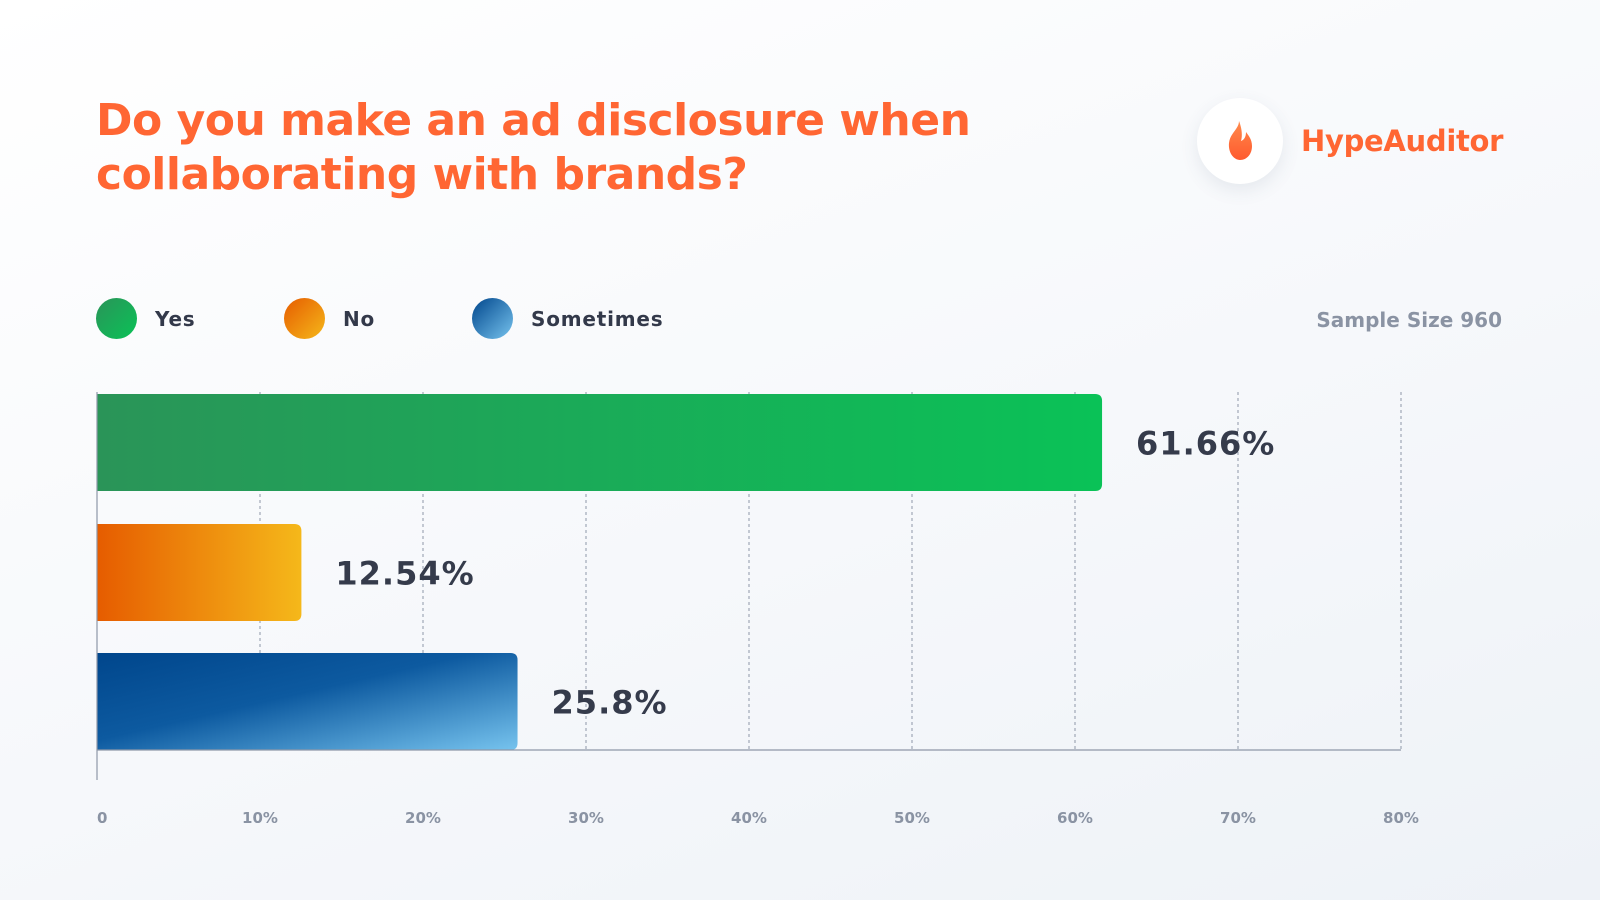 The image size is (1600, 900). What do you see at coordinates (423, 818) in the screenshot?
I see `x-tick-label: 20%` at bounding box center [423, 818].